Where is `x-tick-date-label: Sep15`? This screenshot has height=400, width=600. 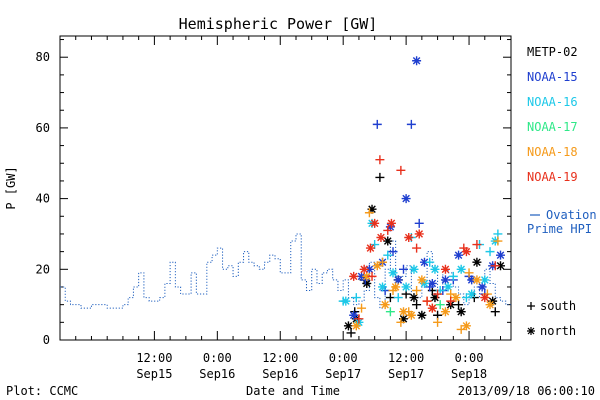 x-tick-date-label: Sep15 is located at coordinates (154, 374).